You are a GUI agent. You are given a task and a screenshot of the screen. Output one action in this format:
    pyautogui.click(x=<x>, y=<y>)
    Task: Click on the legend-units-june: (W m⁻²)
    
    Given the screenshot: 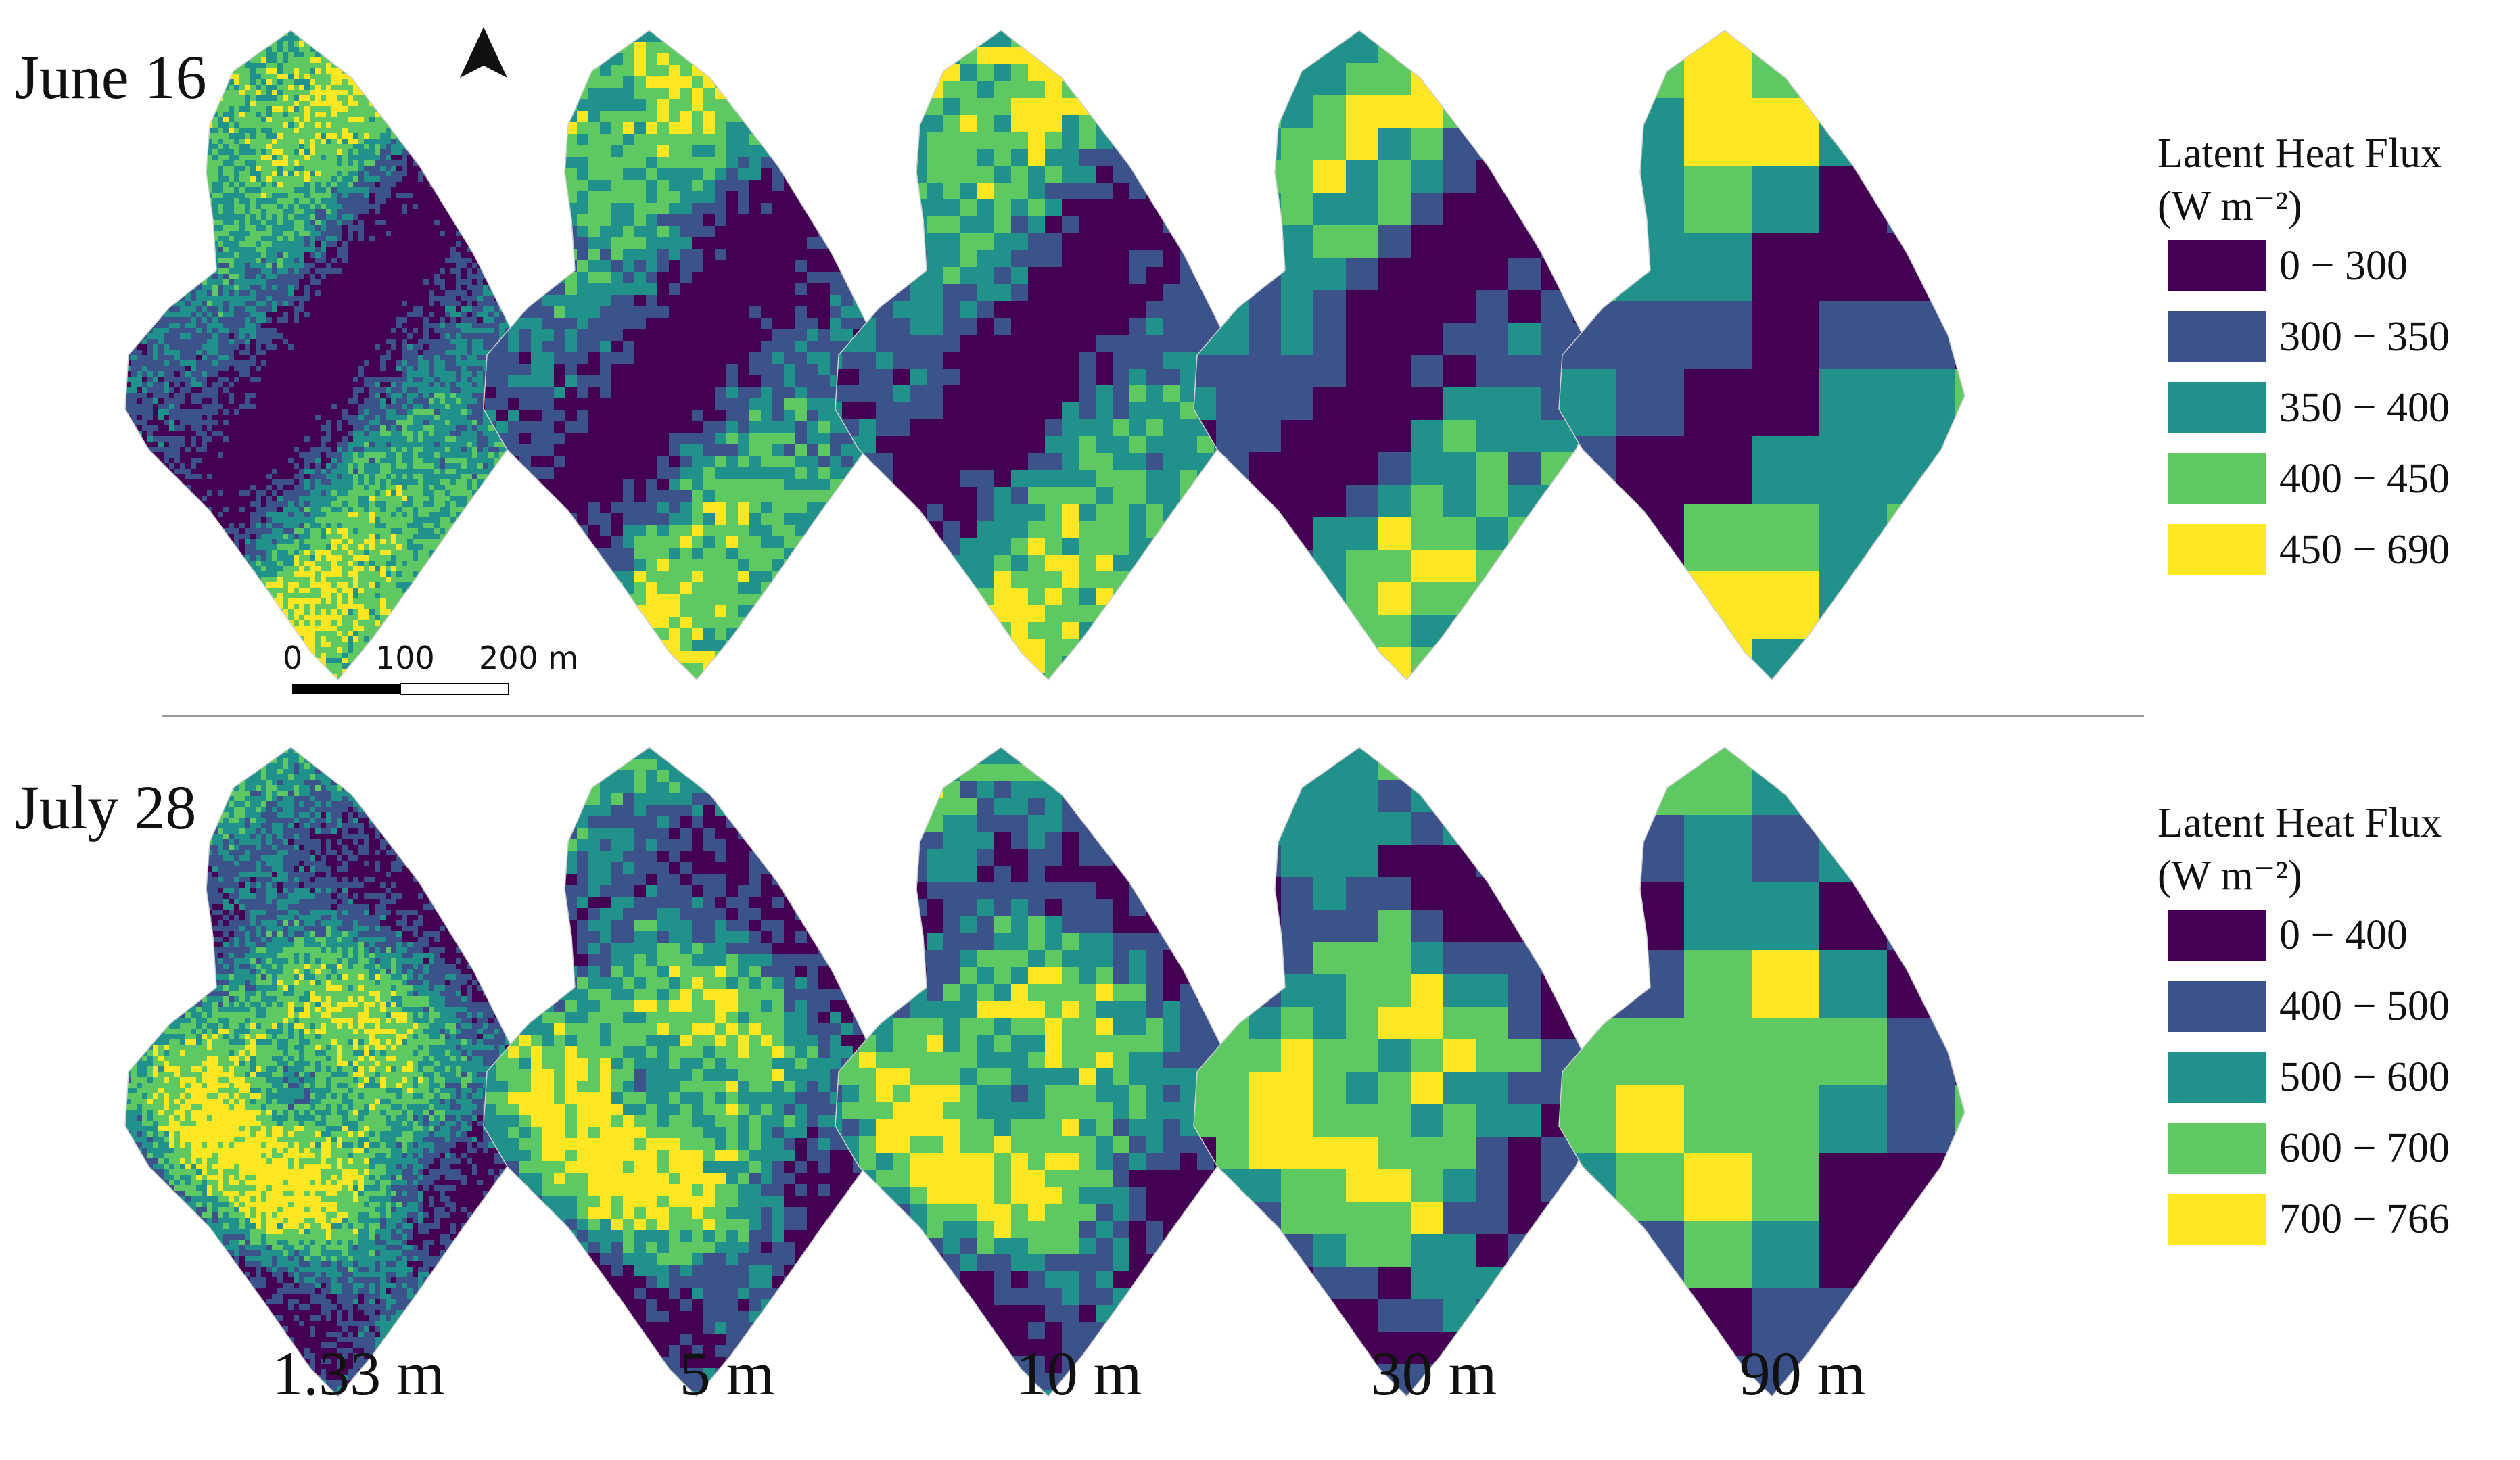 What is the action you would take?
    pyautogui.click(x=2230, y=206)
    